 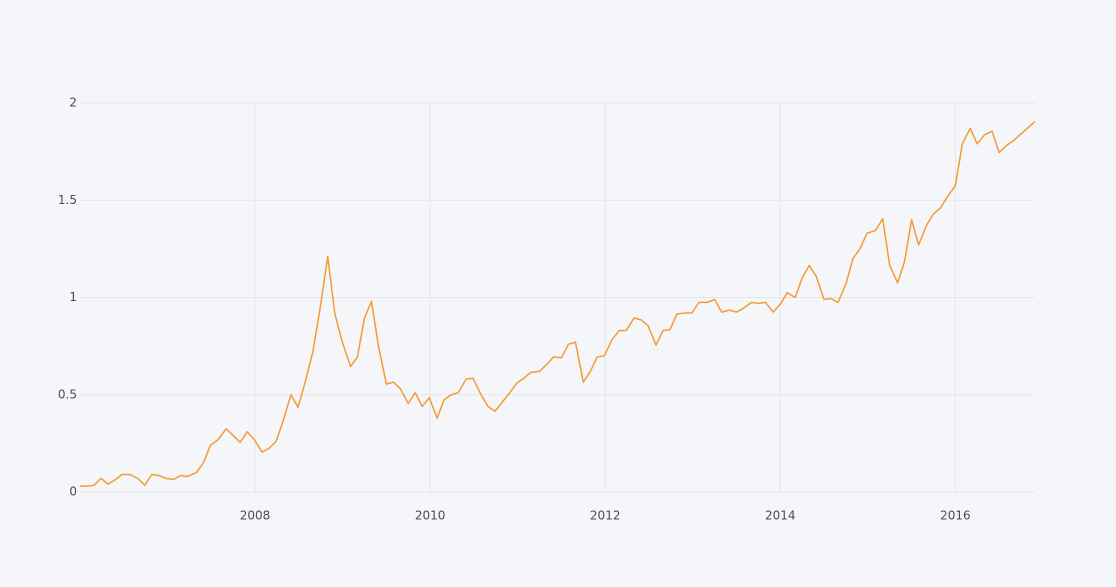 What do you see at coordinates (73, 297) in the screenshot?
I see `y-tick-label: 1` at bounding box center [73, 297].